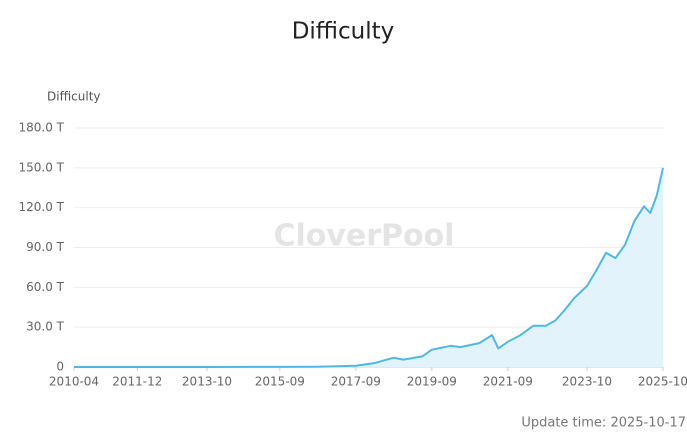  What do you see at coordinates (42, 167) in the screenshot?
I see `y-tick-label: 150.0 T` at bounding box center [42, 167].